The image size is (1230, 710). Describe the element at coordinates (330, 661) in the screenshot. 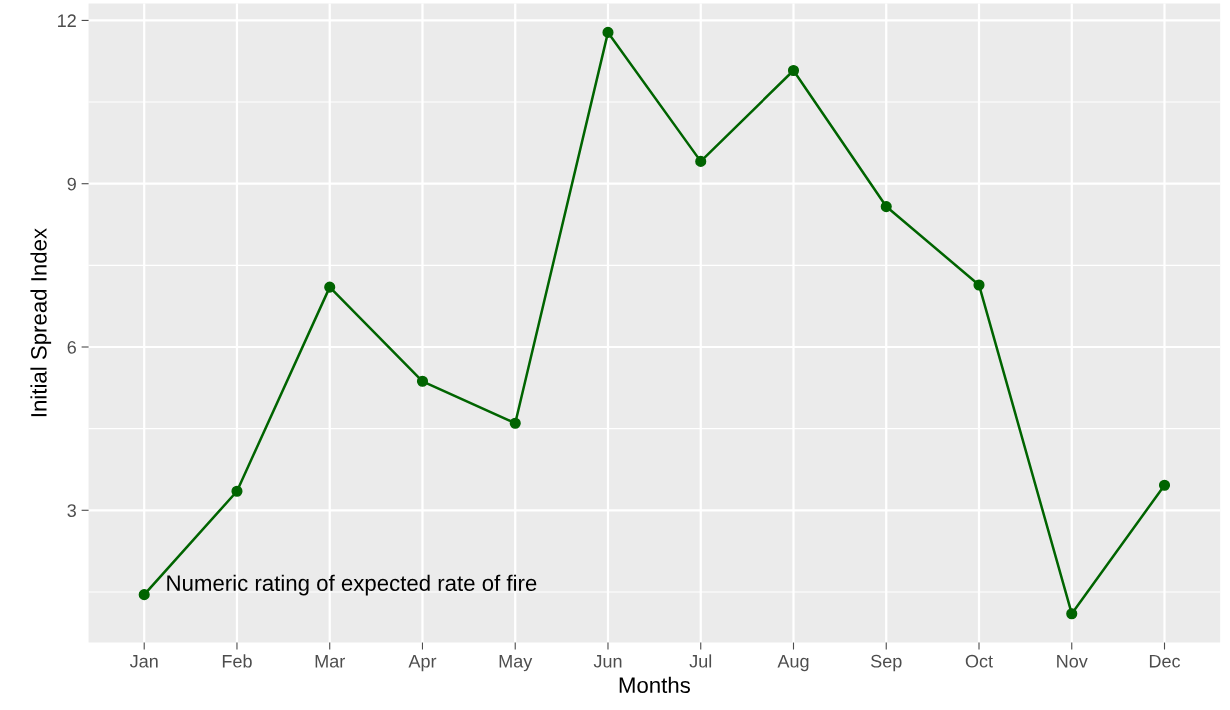

I see `x-tick-label: Mar` at that location.